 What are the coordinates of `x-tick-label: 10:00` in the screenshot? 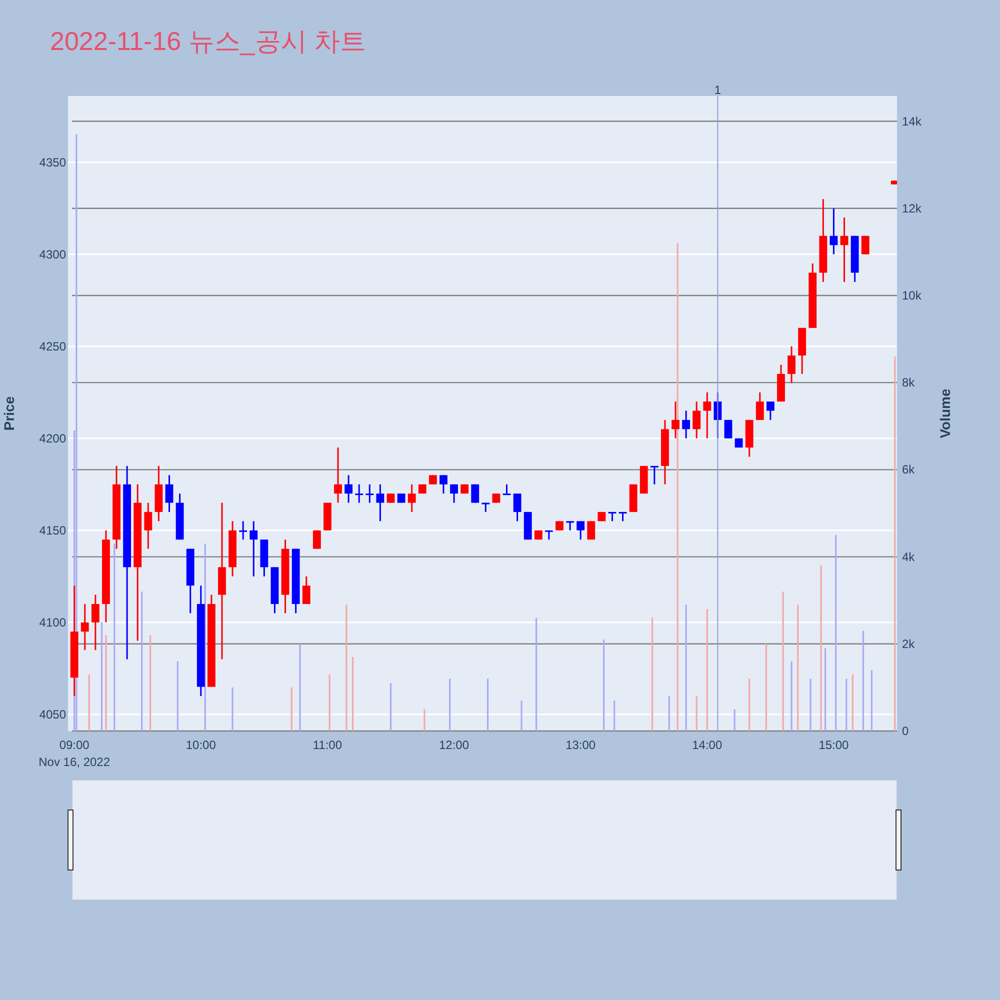 It's located at (201, 745).